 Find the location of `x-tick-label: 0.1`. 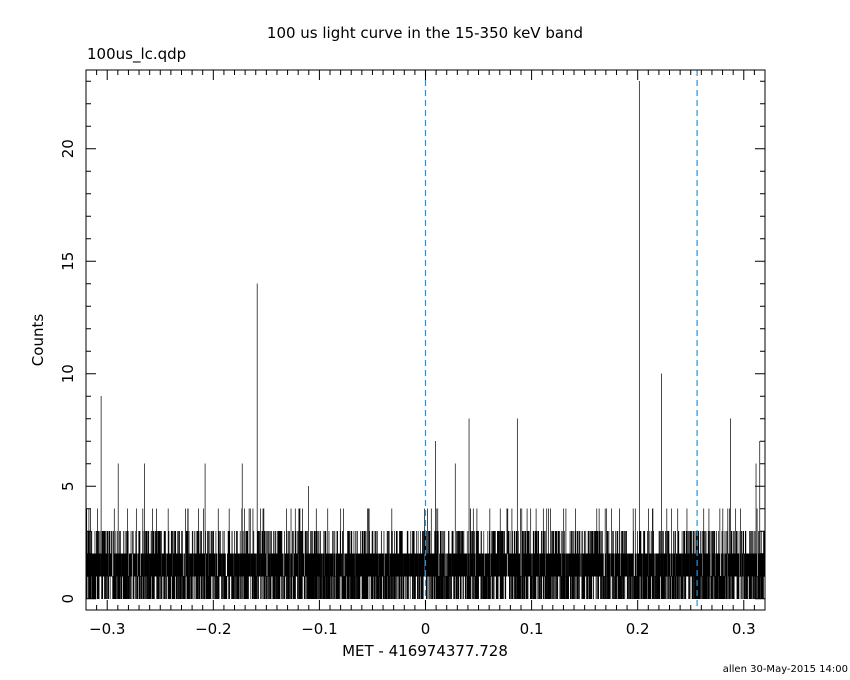

x-tick-label: 0.1 is located at coordinates (532, 629).